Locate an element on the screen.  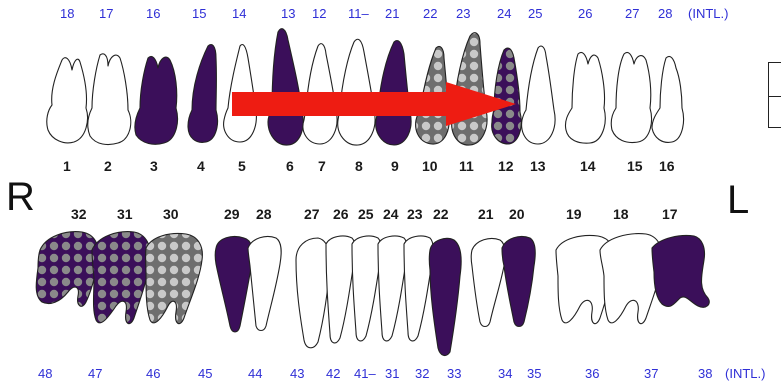
lower-tooth-number: 26 is located at coordinates (341, 214).